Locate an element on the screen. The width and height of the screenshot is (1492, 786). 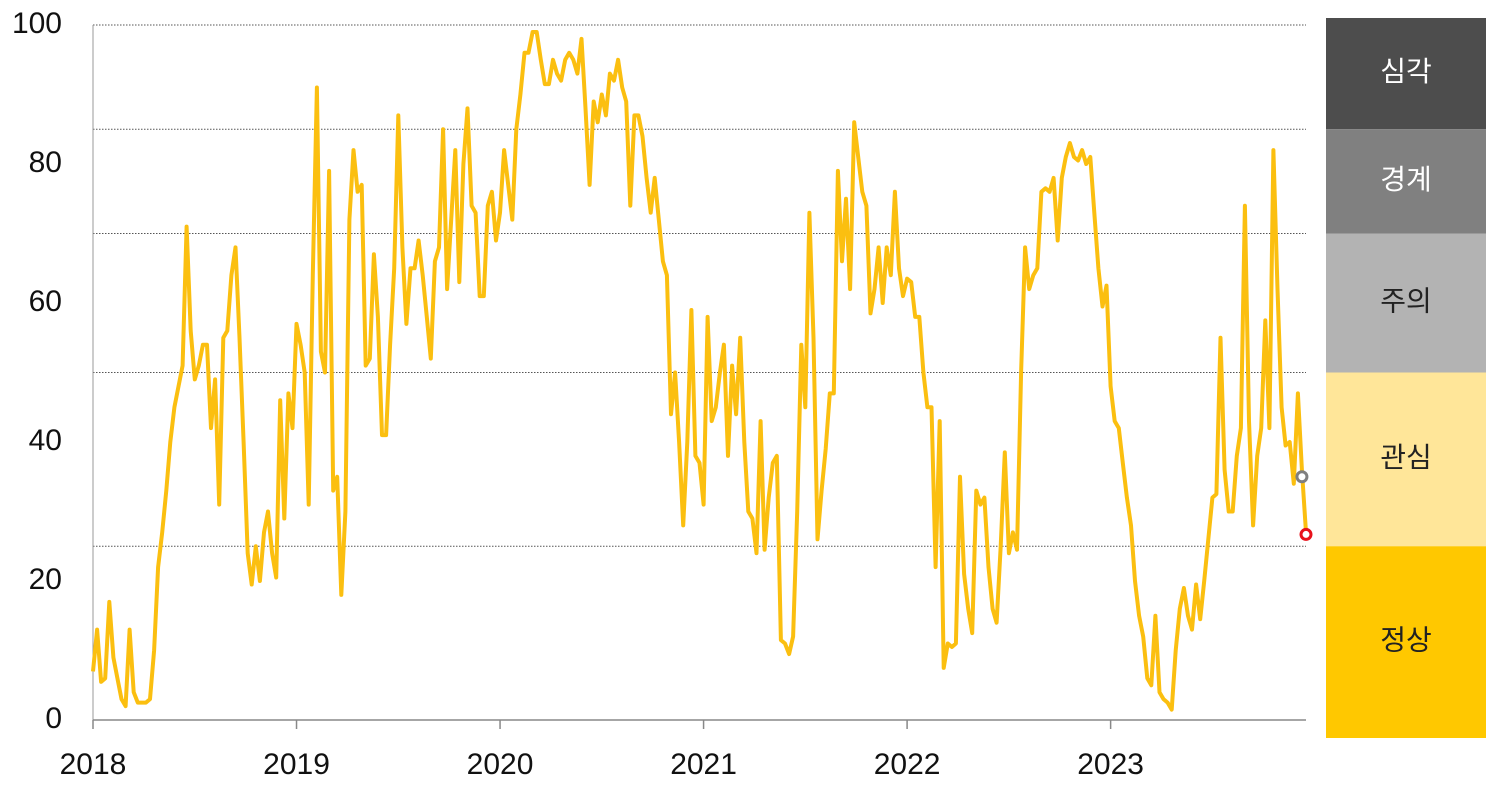
y-tick-label: 80 is located at coordinates (45, 162).